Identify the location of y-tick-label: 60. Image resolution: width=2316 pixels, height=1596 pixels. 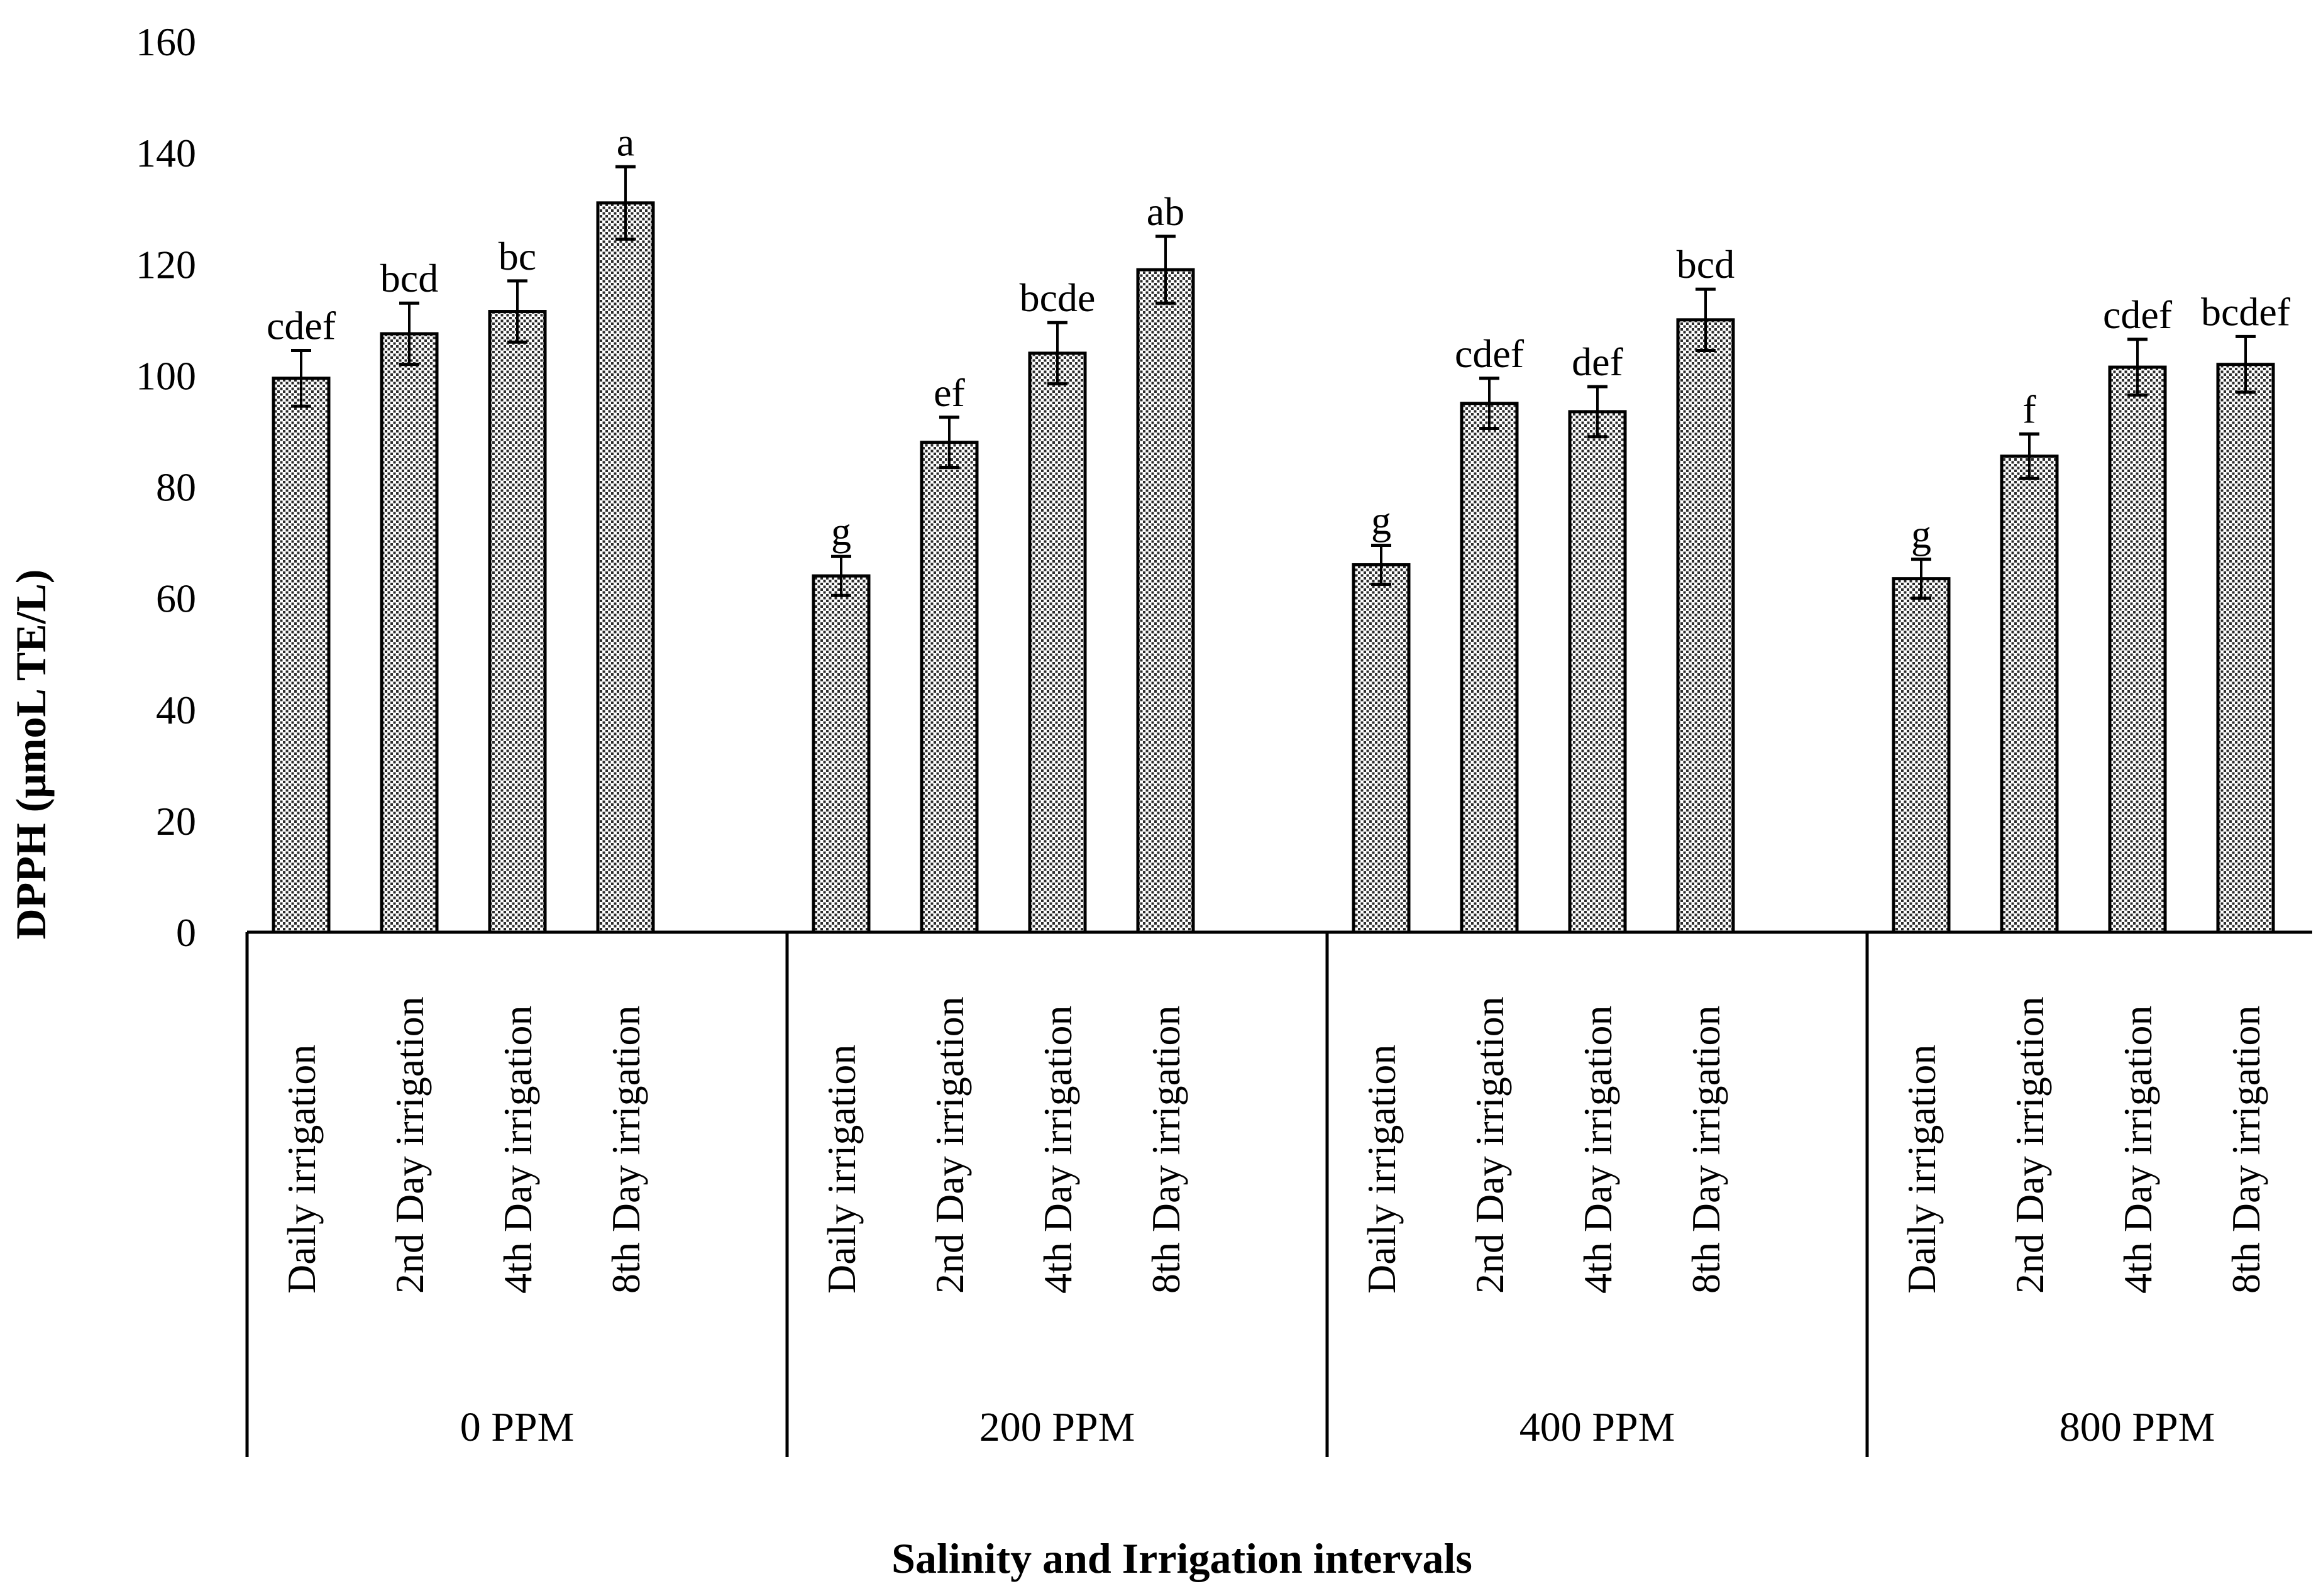
(176, 598).